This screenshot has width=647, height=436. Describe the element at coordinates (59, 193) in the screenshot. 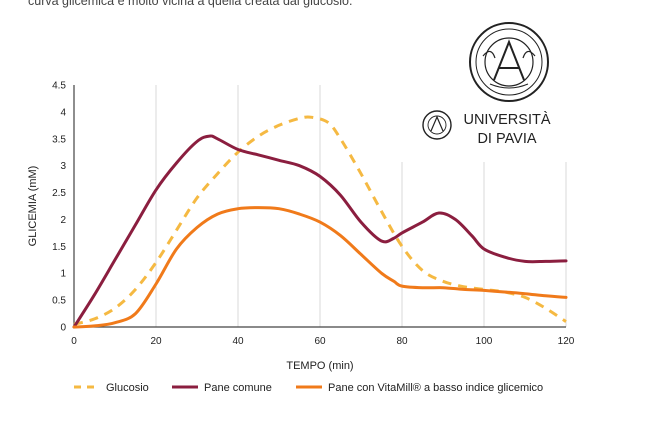

I see `y-tick-label: 2.5` at that location.